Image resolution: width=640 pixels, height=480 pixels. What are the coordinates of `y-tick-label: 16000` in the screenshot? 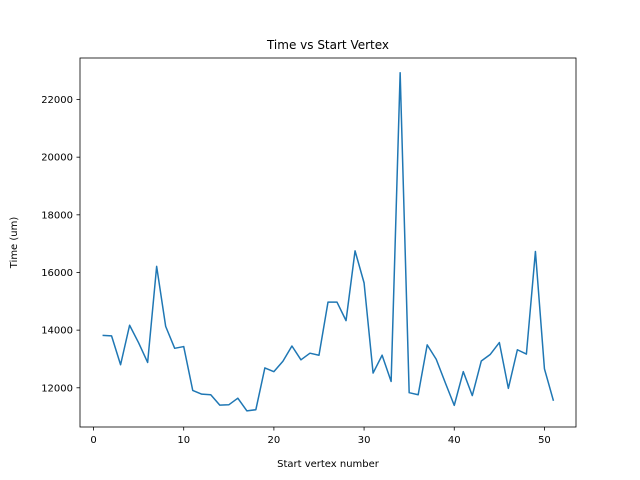 It's located at (57, 273).